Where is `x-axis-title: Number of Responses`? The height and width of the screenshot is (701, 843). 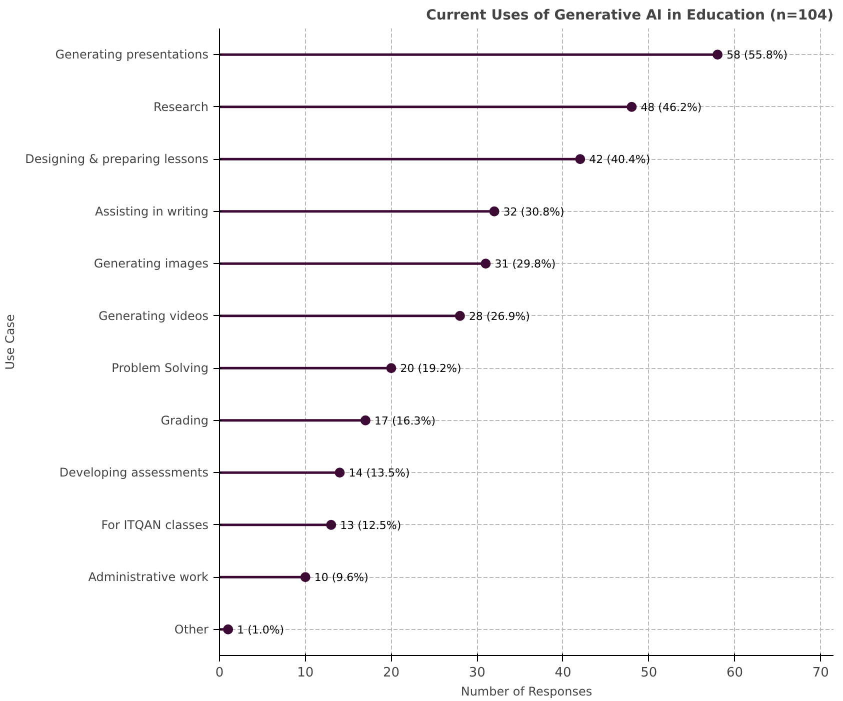
x-axis-title: Number of Responses is located at coordinates (526, 691).